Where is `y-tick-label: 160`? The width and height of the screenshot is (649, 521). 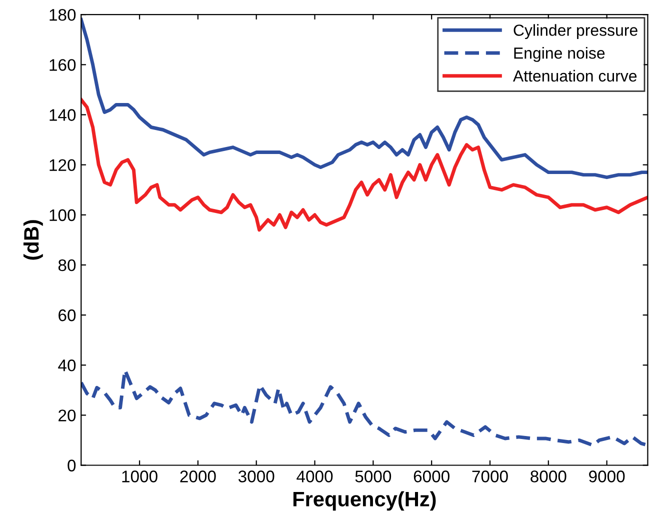 y-tick-label: 160 is located at coordinates (63, 65).